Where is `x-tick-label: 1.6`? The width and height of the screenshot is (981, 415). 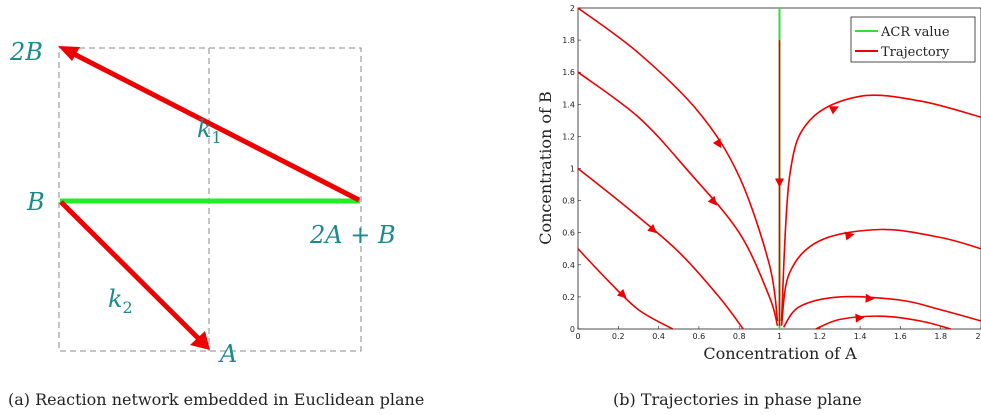 x-tick-label: 1.6 is located at coordinates (900, 336).